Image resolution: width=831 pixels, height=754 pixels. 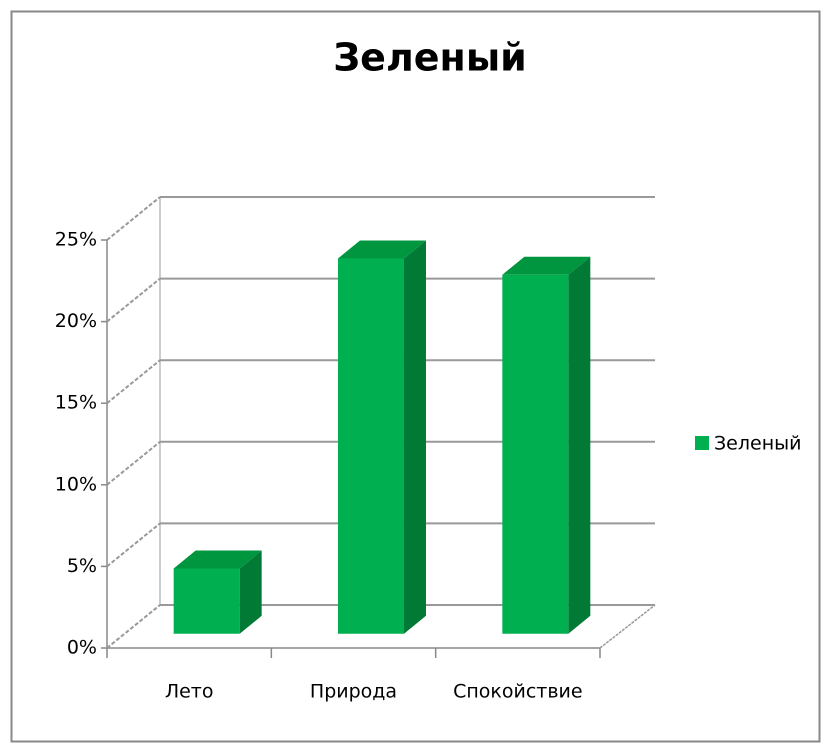 I want to click on x-tick-label: Спокойствие, so click(x=518, y=692).